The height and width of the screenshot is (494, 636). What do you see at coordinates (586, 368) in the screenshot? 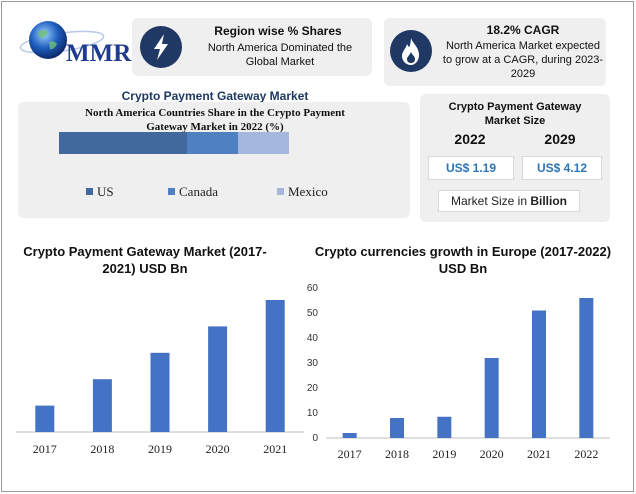
I see `bar-2022` at bounding box center [586, 368].